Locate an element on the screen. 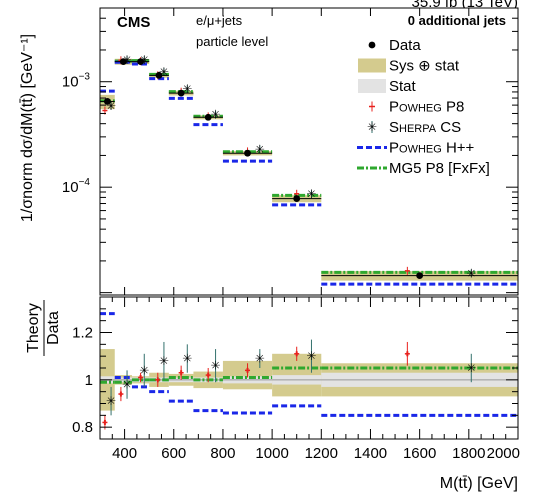  ratio-ylabel: Theory Data is located at coordinates (43, 328).